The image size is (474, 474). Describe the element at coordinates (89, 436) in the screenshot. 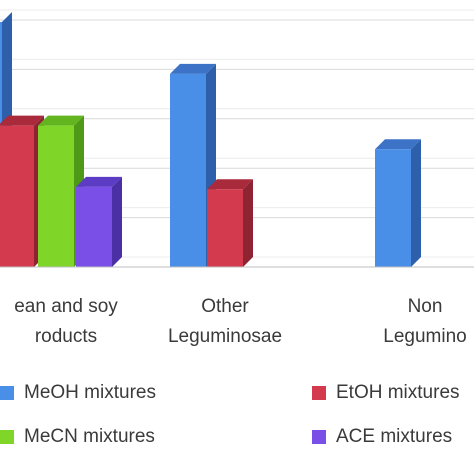

I see `legend-label-mecn: MeCN mixtures` at that location.